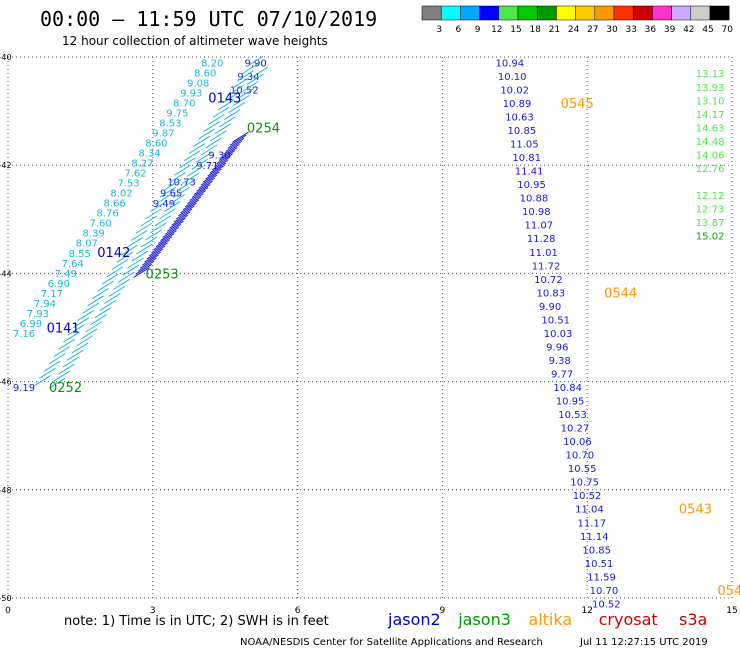 The width and height of the screenshot is (740, 650). Describe the element at coordinates (592, 30) in the screenshot. I see `scale-label: 27` at that location.